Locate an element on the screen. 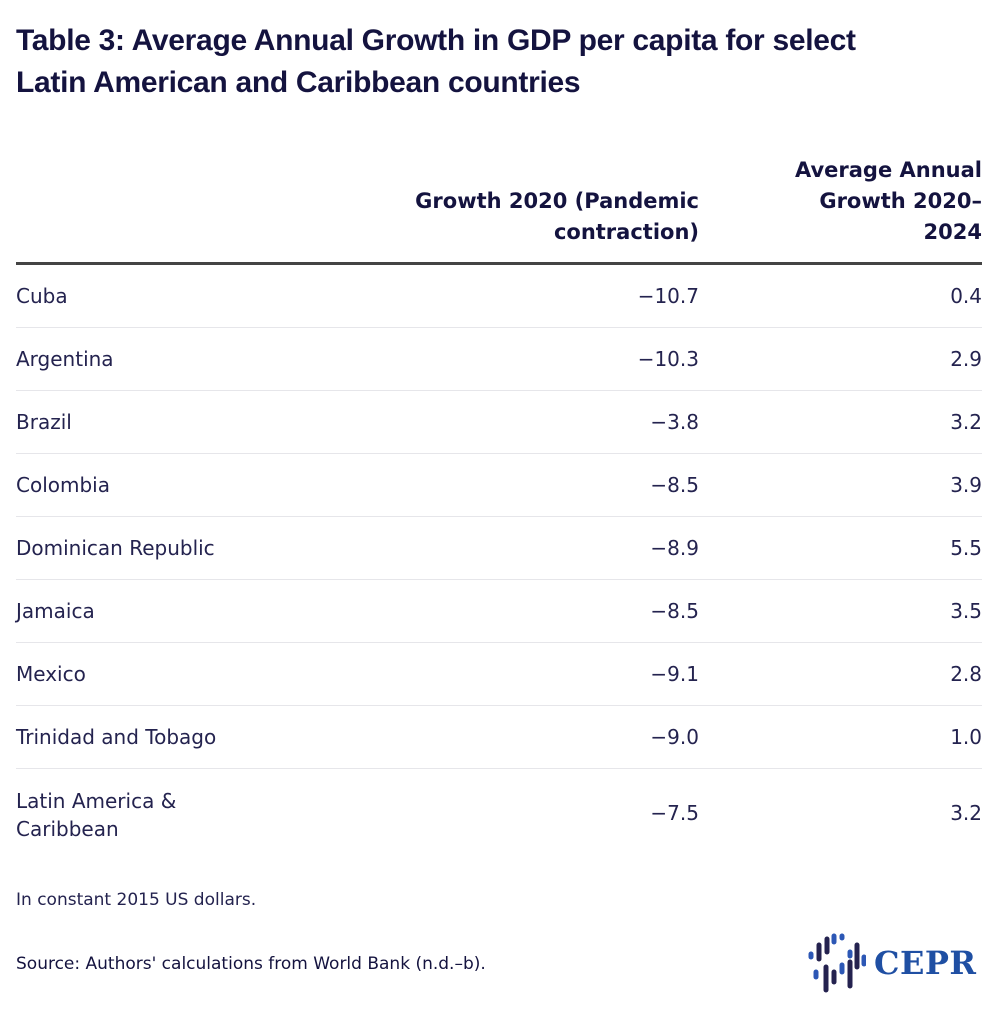  country-cell: Jamaica is located at coordinates (55, 611).